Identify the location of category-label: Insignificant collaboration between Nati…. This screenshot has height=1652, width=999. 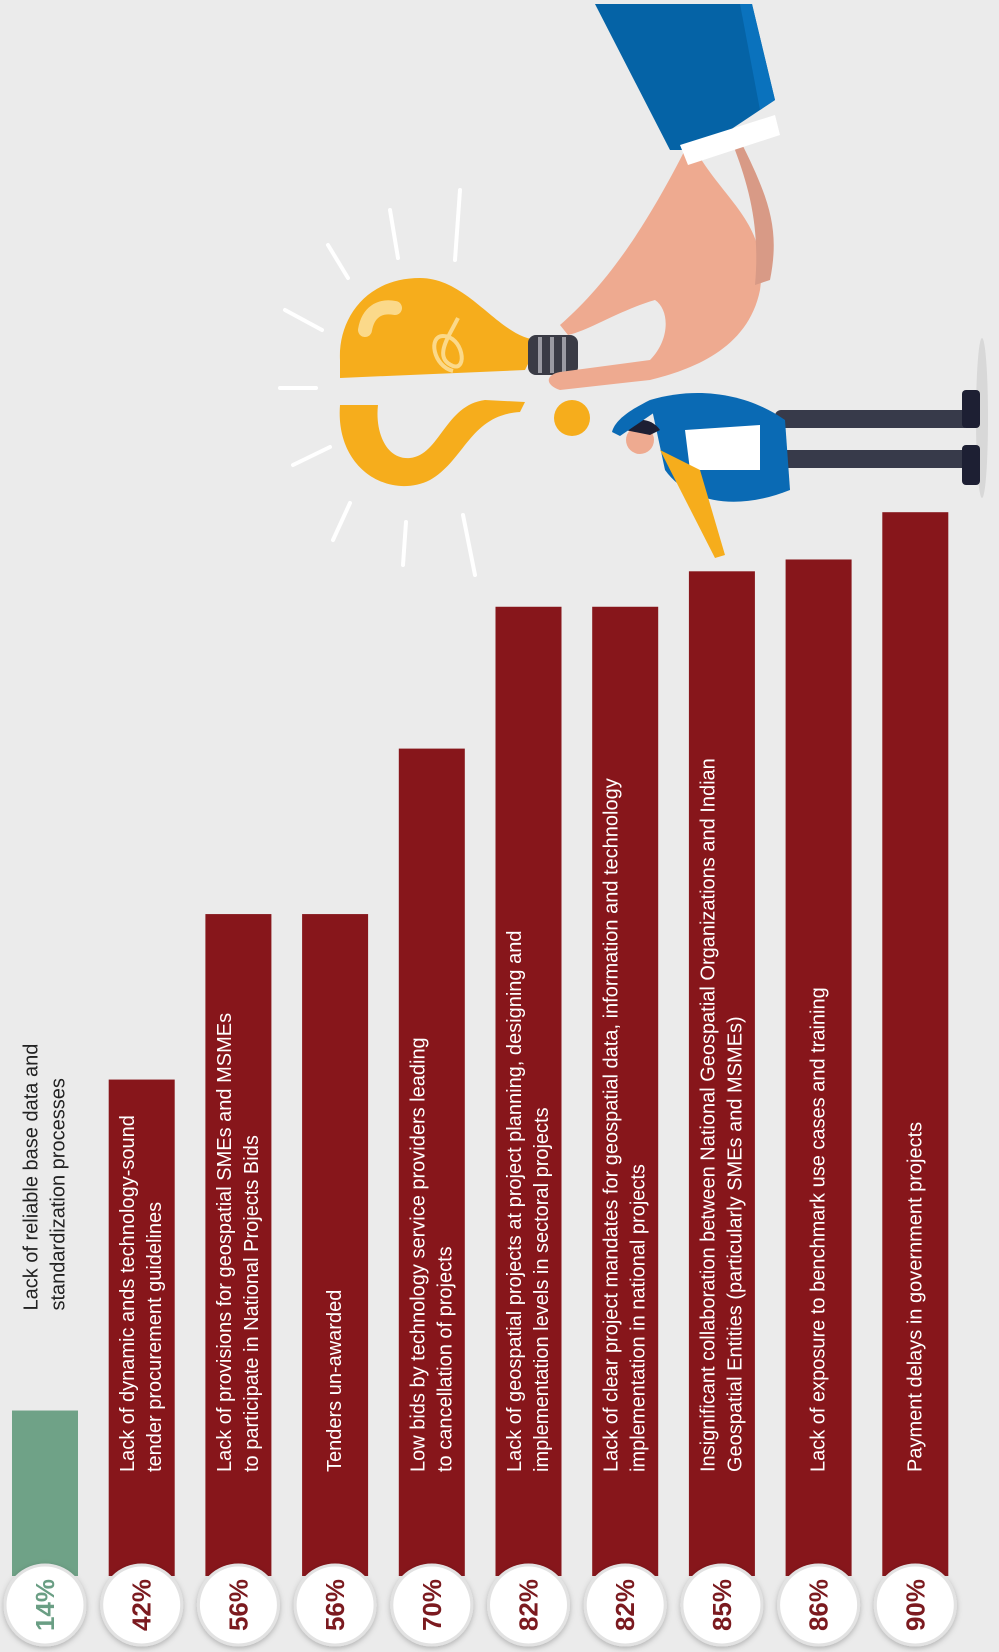
(708, 1115).